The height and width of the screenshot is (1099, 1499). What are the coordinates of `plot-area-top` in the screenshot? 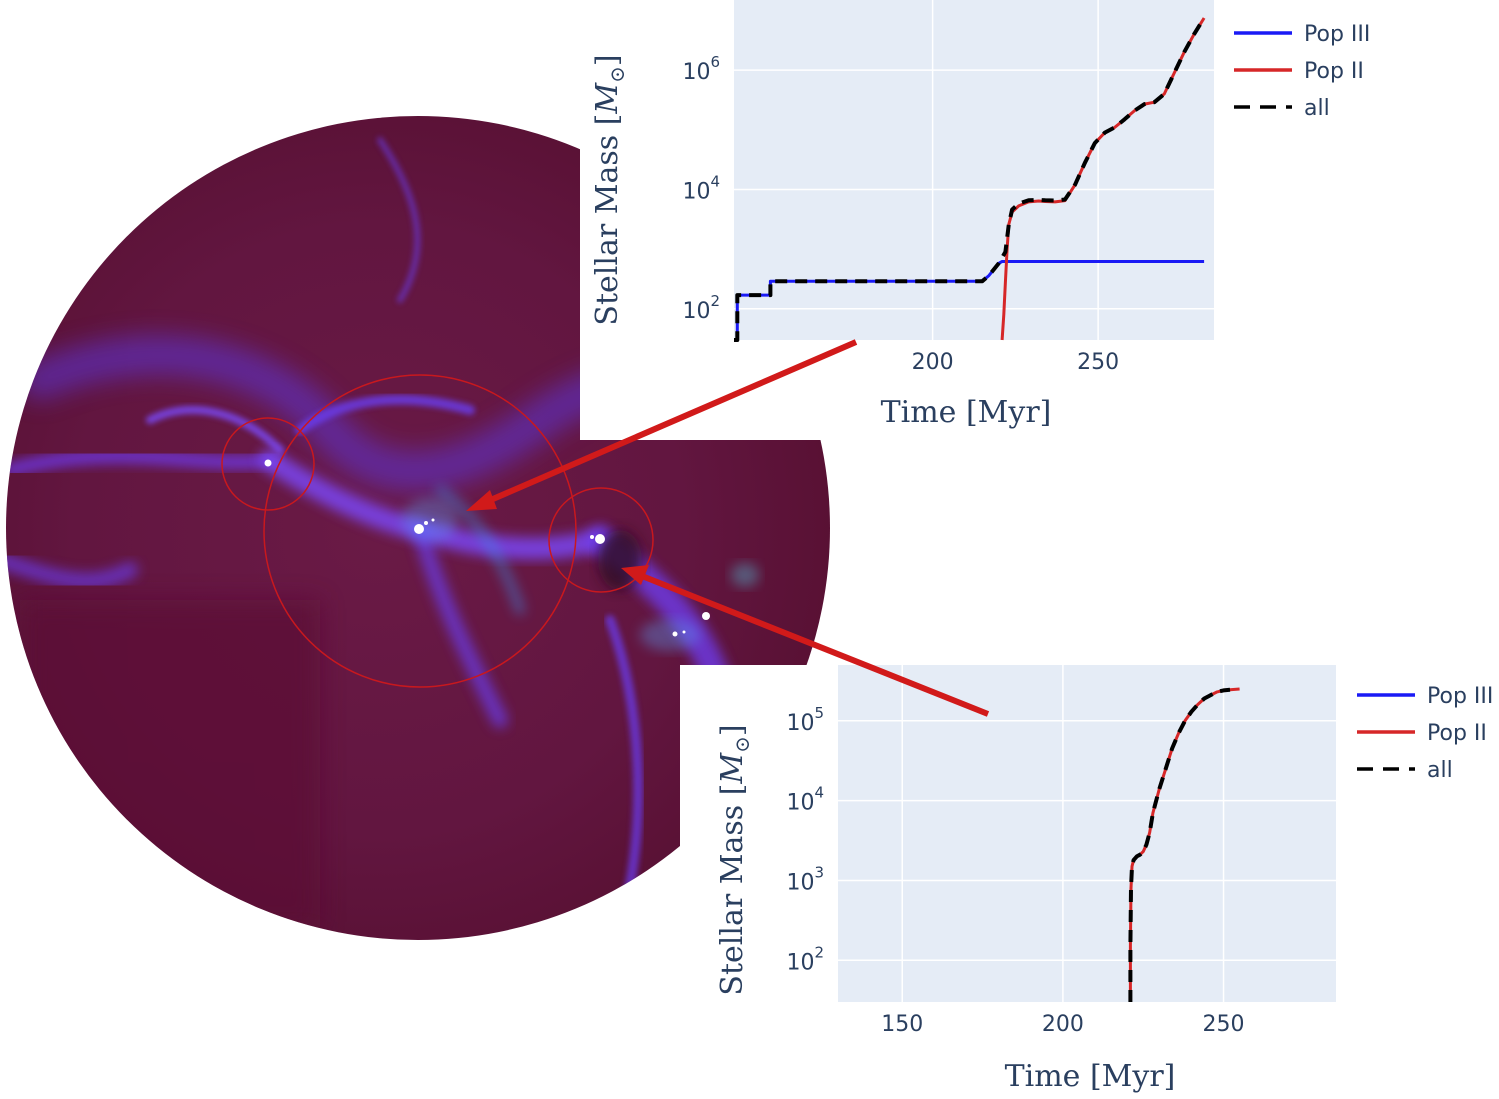 It's located at (974, 170).